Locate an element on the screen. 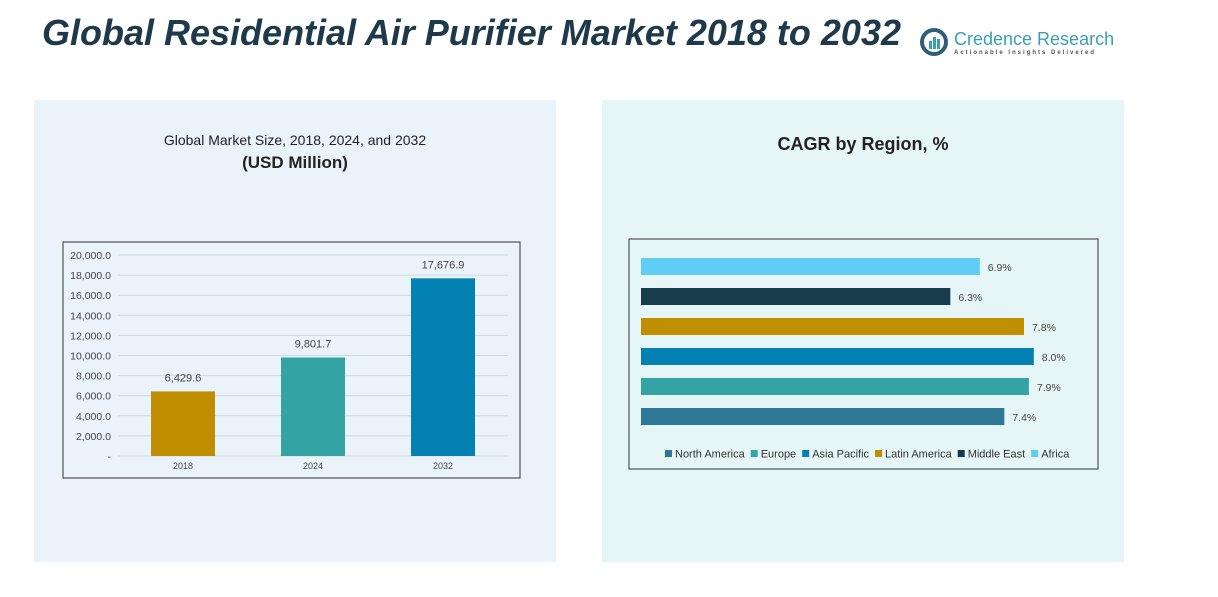 Image resolution: width=1218 pixels, height=597 pixels. y-tick-label: 20,000.0 is located at coordinates (90, 256).